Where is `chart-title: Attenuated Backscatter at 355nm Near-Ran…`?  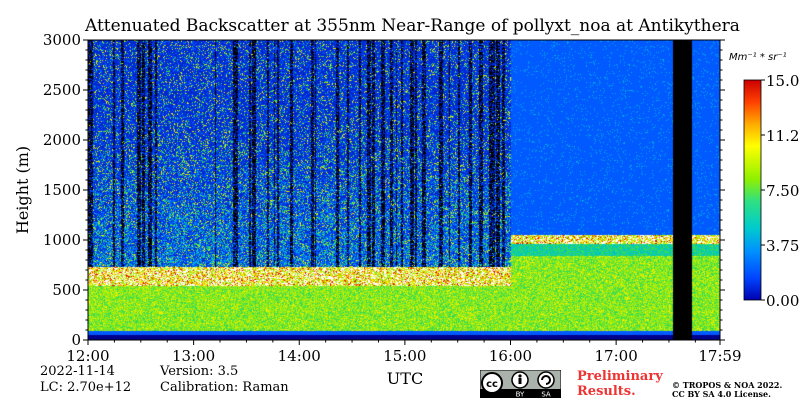
chart-title: Attenuated Backscatter at 355nm Near-Ran… is located at coordinates (412, 26).